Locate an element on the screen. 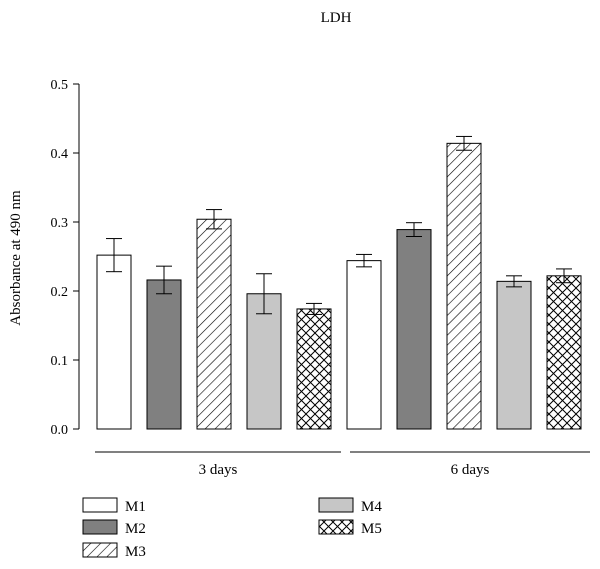  legend-label-m4: M4 is located at coordinates (371, 507).